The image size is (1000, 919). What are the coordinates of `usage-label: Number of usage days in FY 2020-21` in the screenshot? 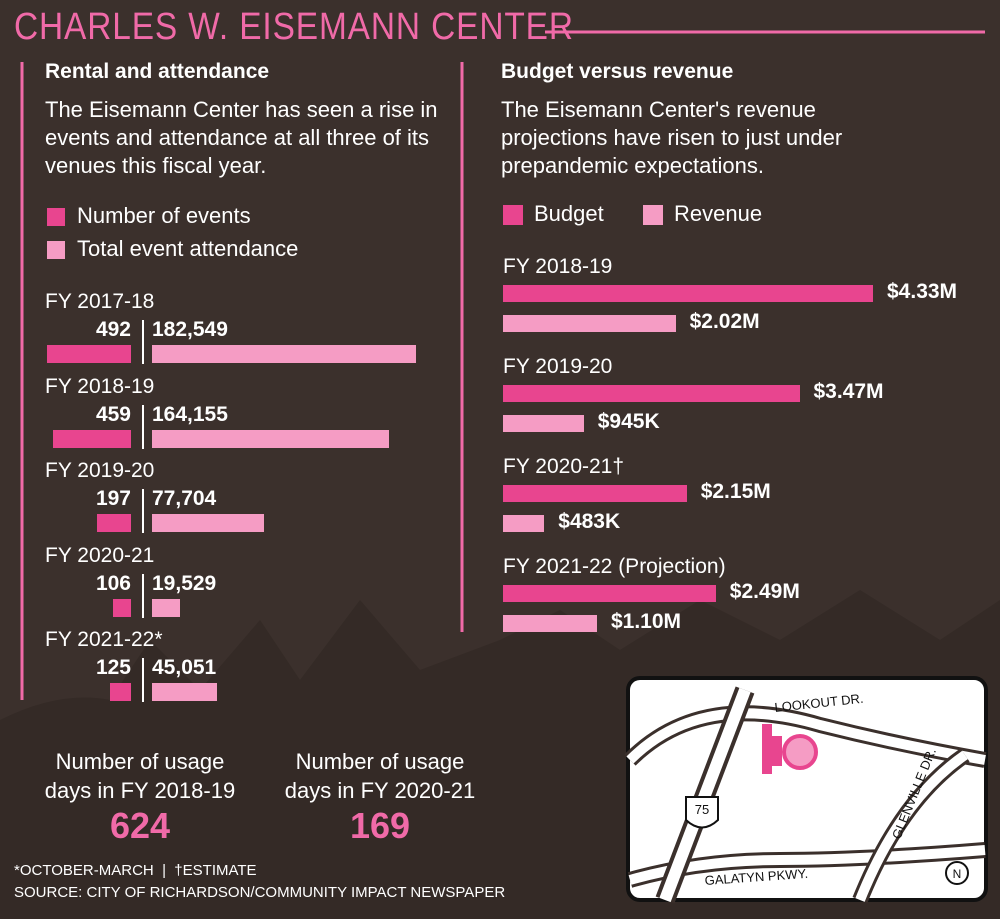 It's located at (380, 776).